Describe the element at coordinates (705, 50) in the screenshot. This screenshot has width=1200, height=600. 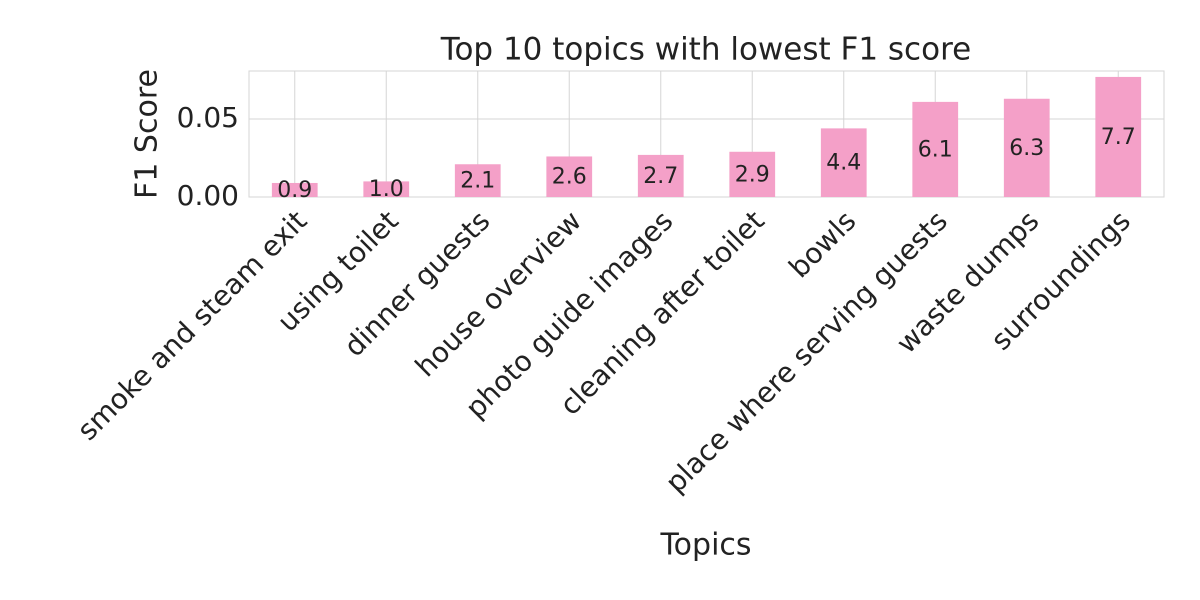
I see `chart-title: Top 10 topics with lowest F1 score` at that location.